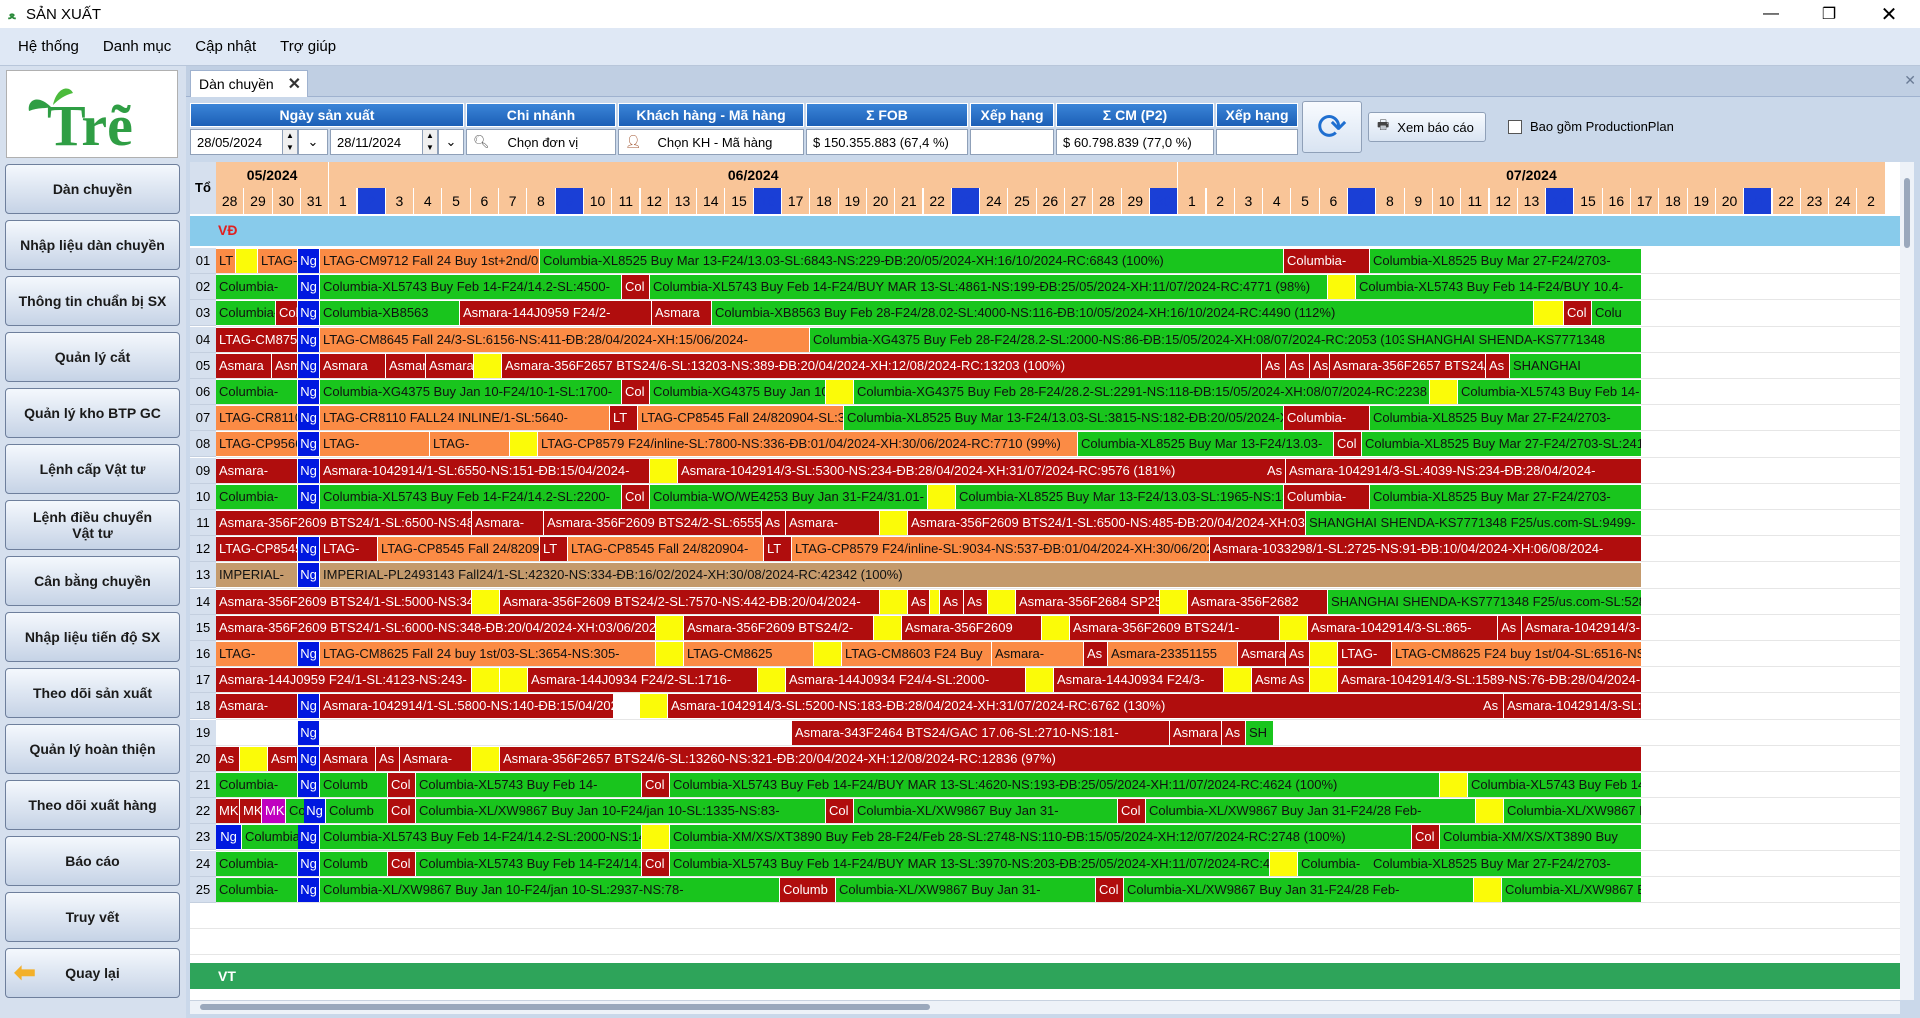 The image size is (1920, 1018). What do you see at coordinates (257, 444) in the screenshot?
I see `order-bar: LTAG-CP9566` at bounding box center [257, 444].